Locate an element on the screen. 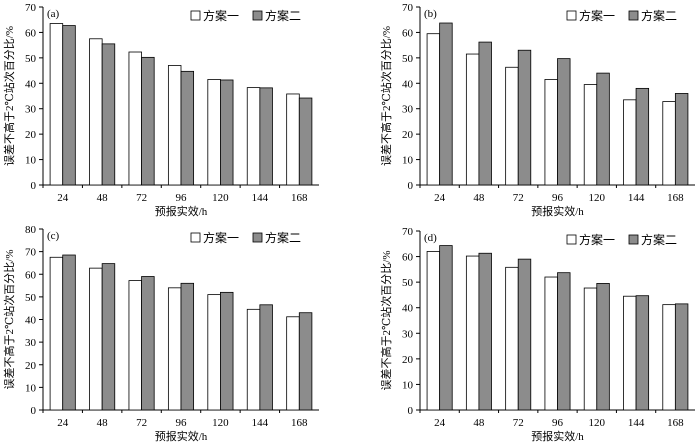 The image size is (700, 447). panel-label: (b) is located at coordinates (430, 14).